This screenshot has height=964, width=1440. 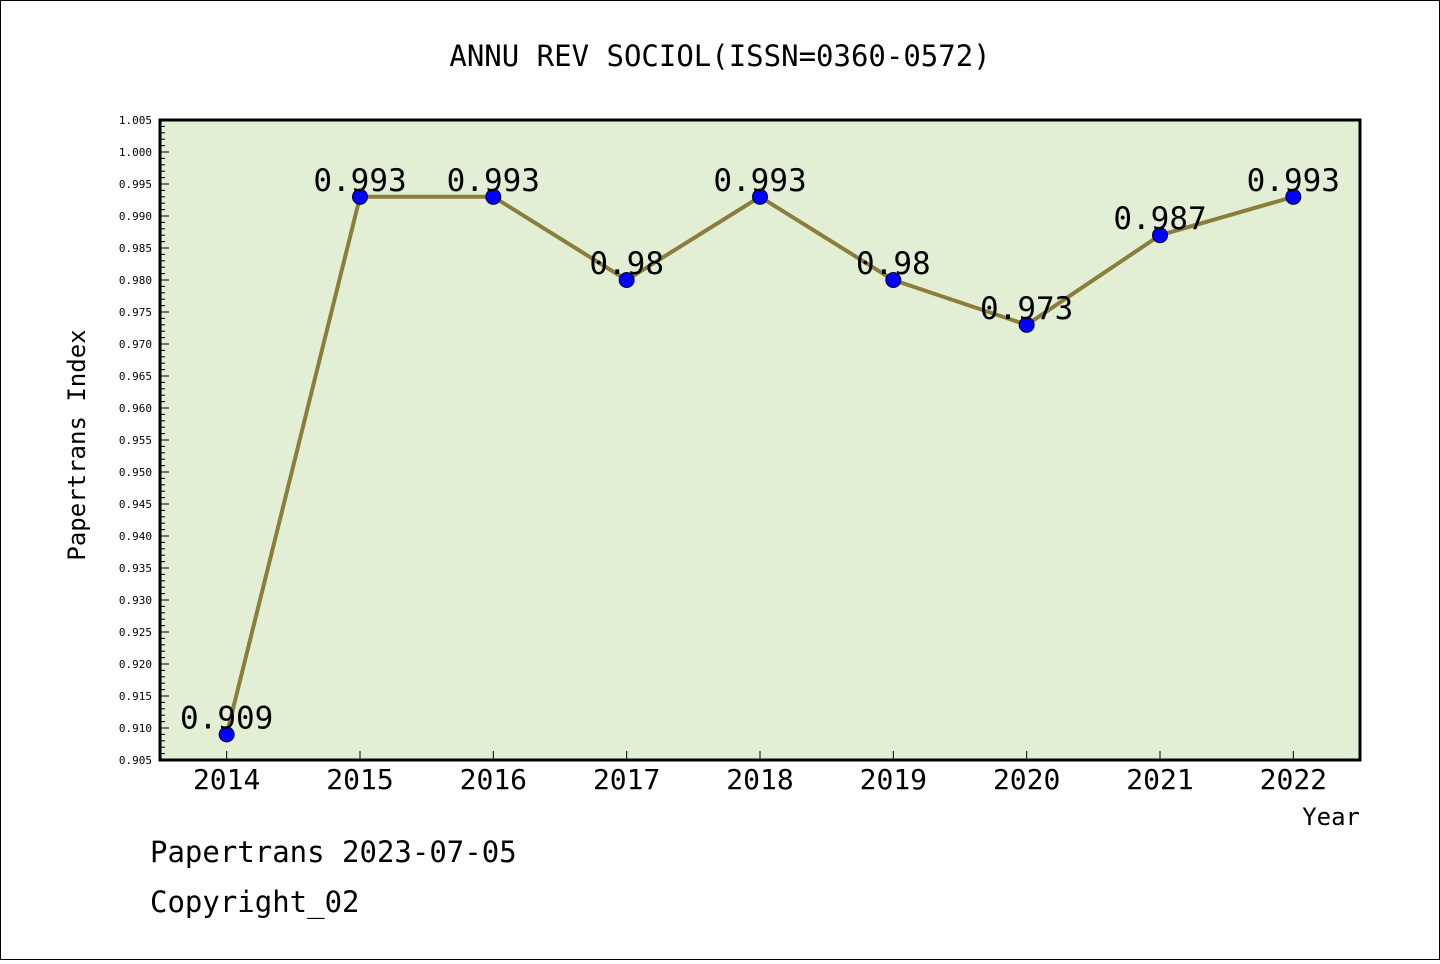 What do you see at coordinates (1159, 779) in the screenshot?
I see `x-tick-label: 2021` at bounding box center [1159, 779].